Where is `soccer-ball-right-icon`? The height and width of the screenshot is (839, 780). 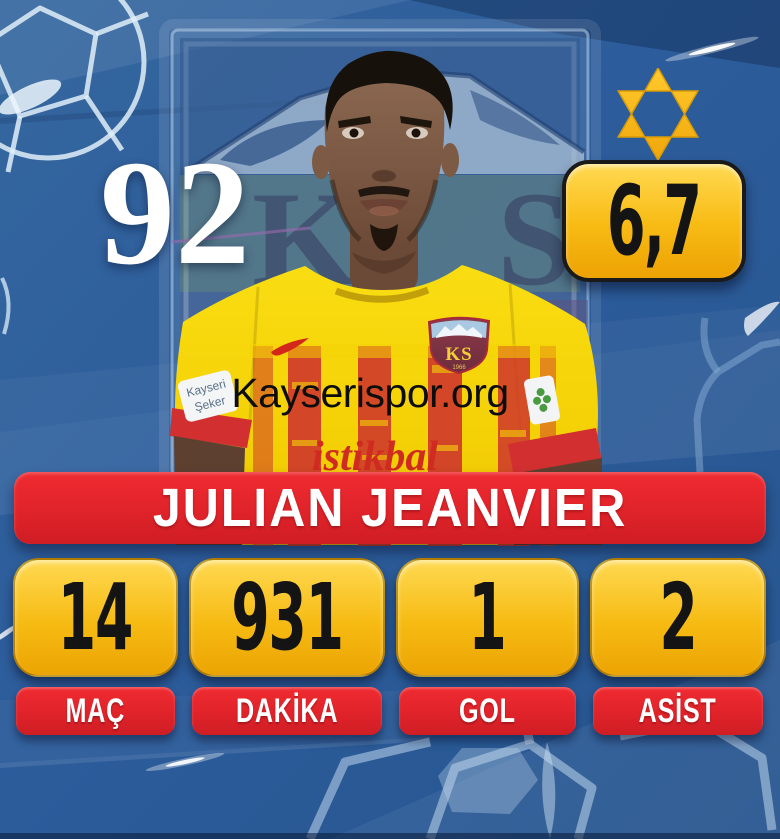 soccer-ball-right-icon is located at coordinates (736, 395).